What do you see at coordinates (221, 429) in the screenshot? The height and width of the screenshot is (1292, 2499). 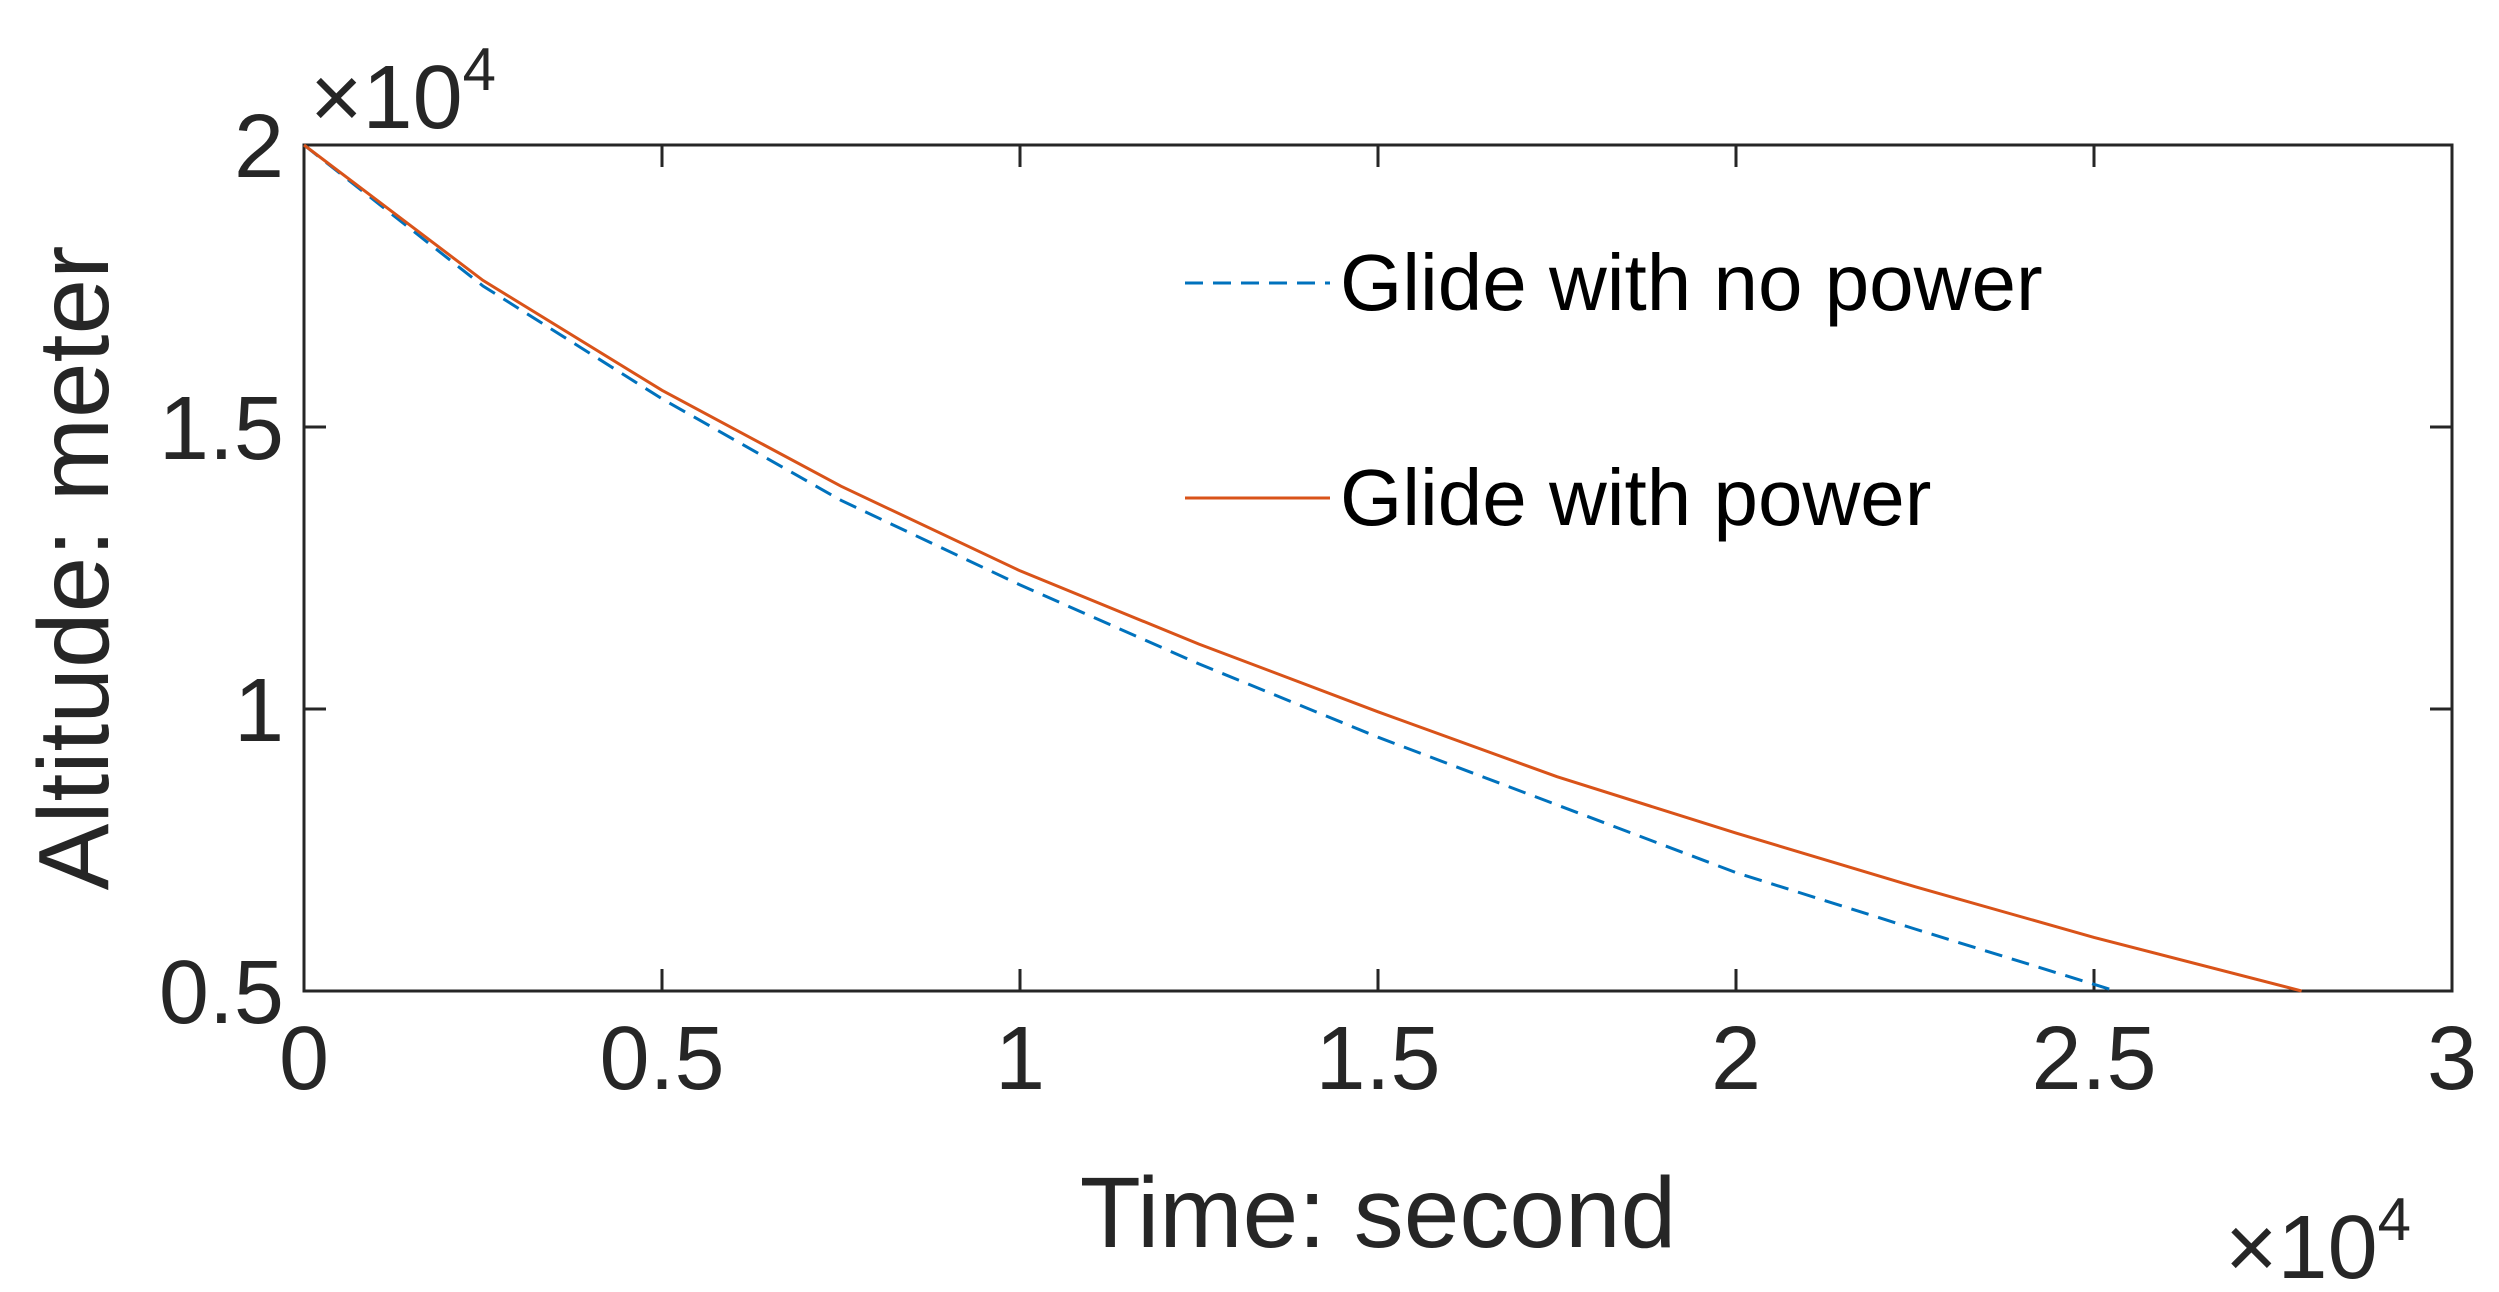 I see `y-tick-label: 1.5` at bounding box center [221, 429].